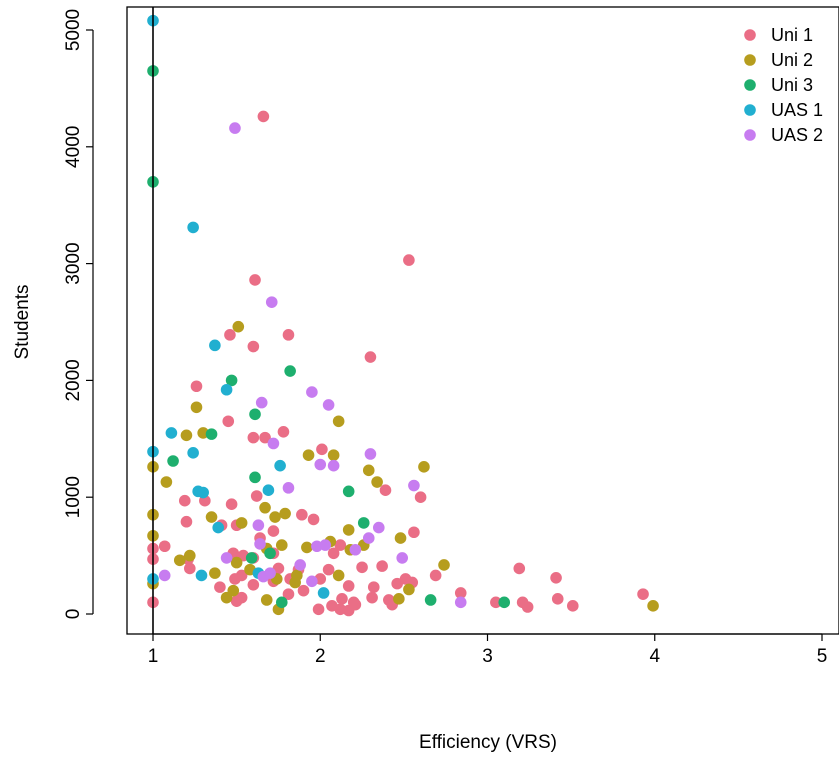  I want to click on legend-label-uni-1: Uni 1, so click(792, 35).